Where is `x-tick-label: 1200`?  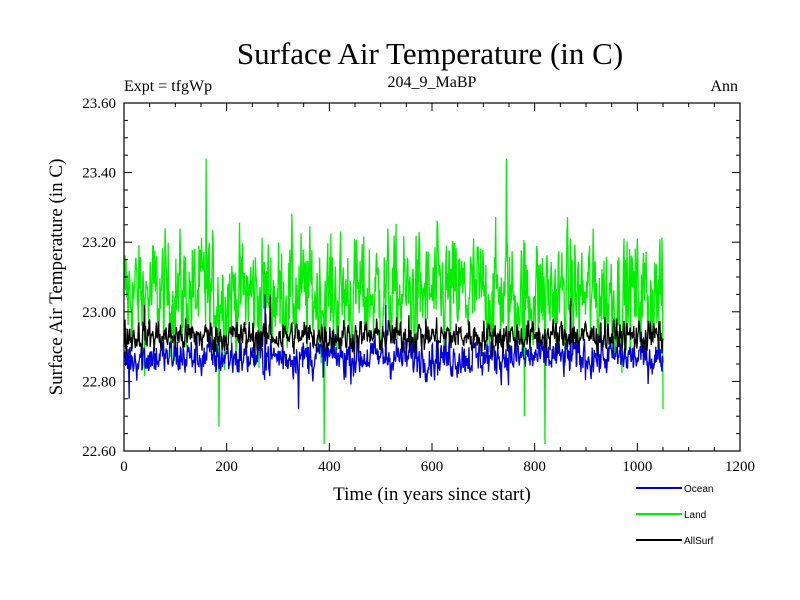 x-tick-label: 1200 is located at coordinates (740, 467).